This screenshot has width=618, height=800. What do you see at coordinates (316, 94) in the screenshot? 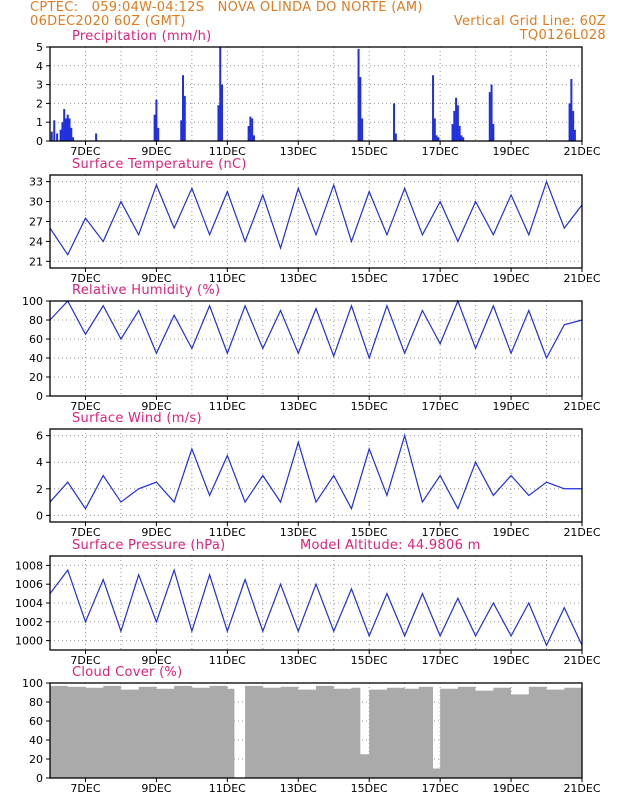
I see `panel-0-frame` at bounding box center [316, 94].